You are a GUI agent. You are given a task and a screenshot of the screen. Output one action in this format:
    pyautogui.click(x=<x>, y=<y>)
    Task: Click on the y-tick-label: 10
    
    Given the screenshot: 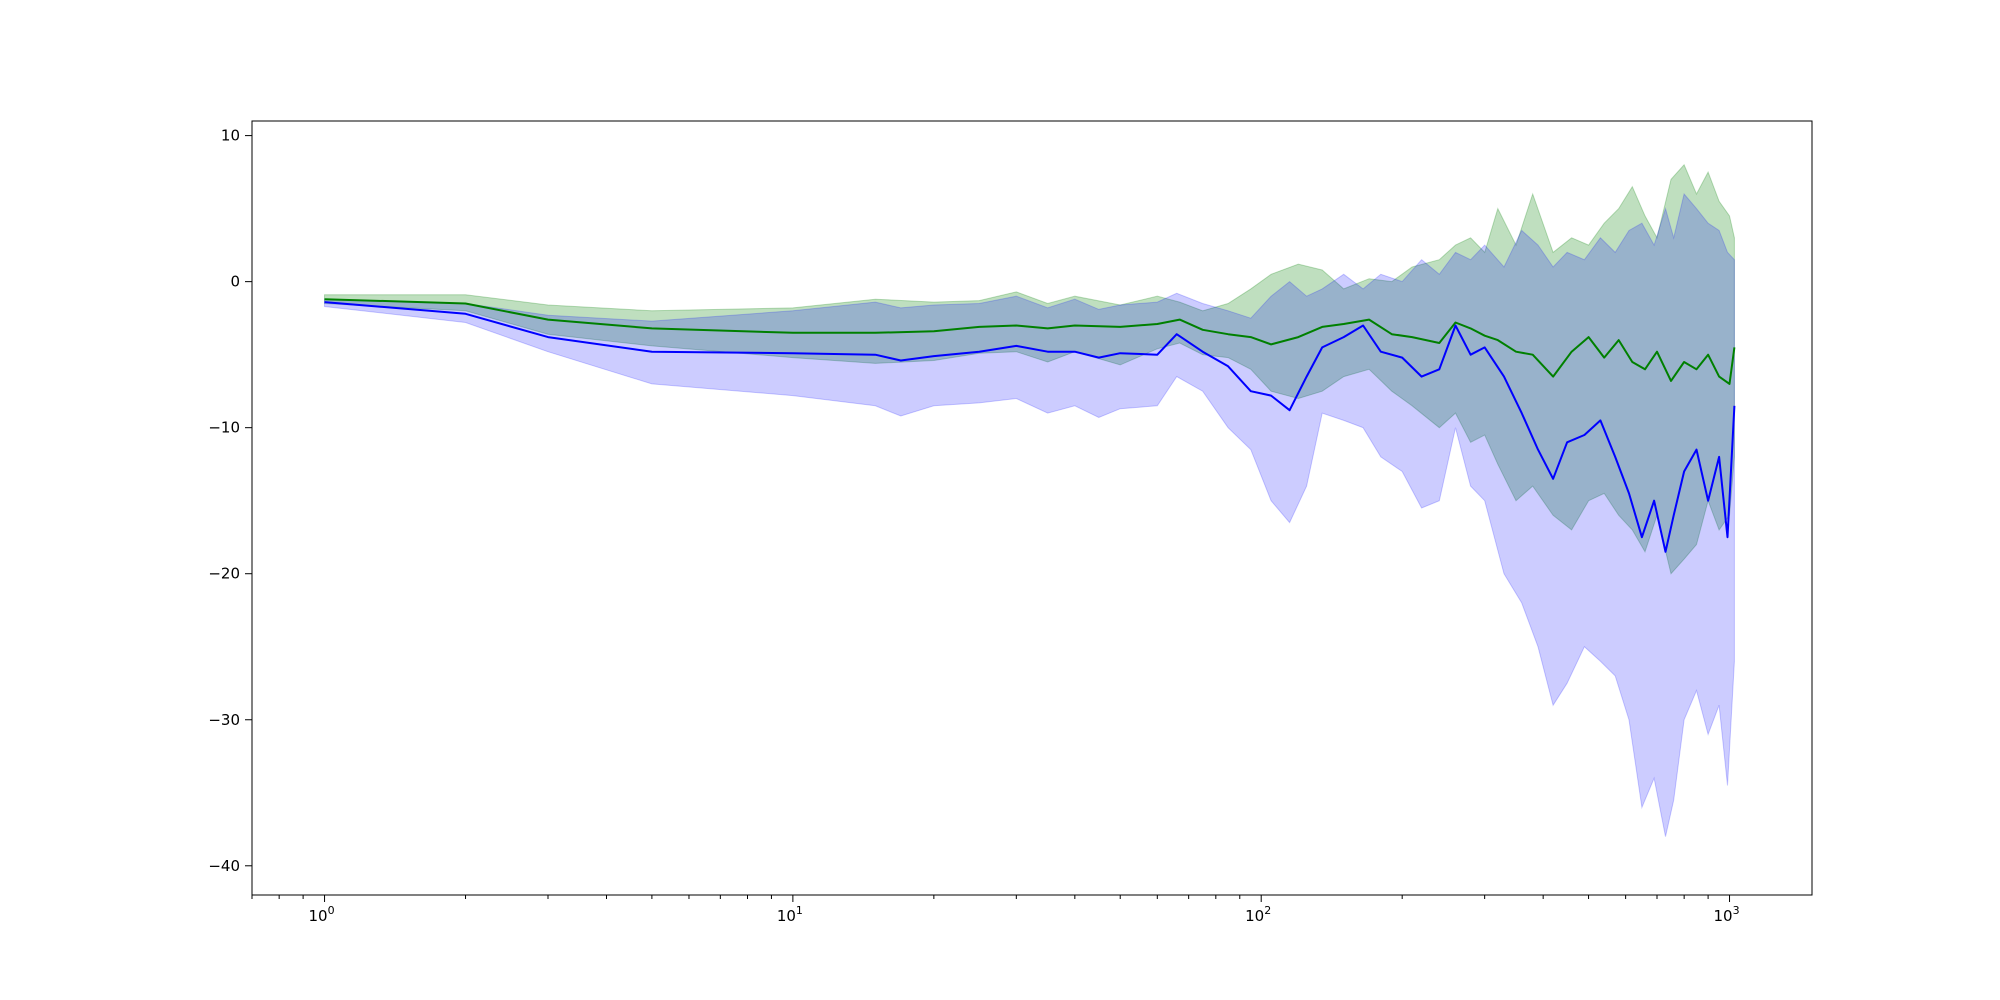 What is the action you would take?
    pyautogui.click(x=230, y=136)
    